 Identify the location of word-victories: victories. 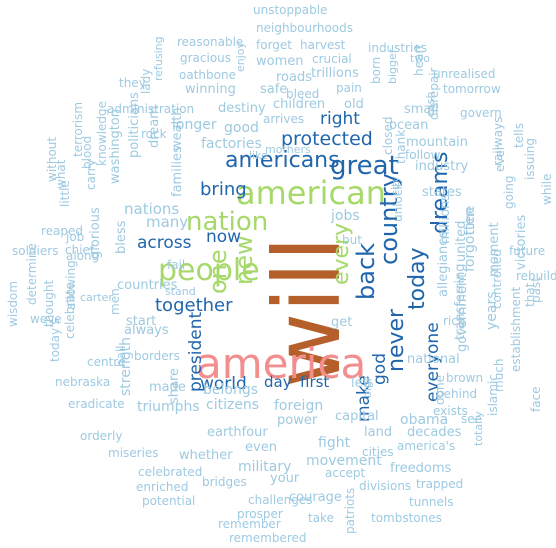
(521, 242).